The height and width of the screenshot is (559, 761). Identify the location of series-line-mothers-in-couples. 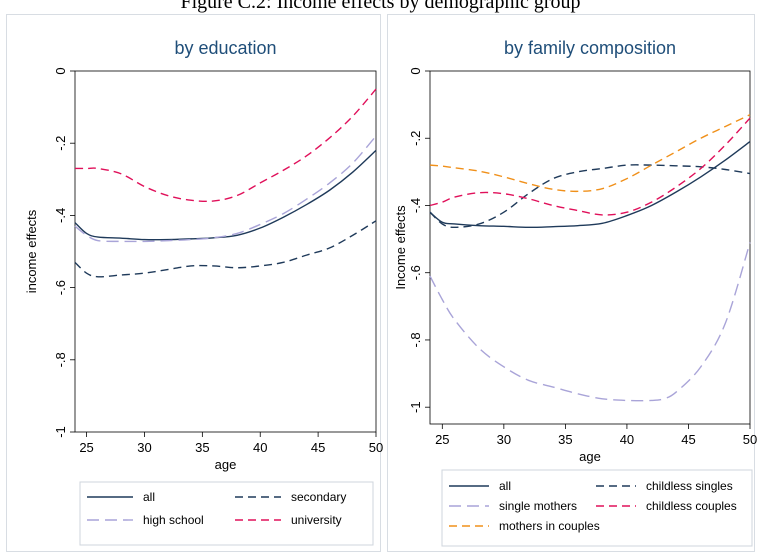
(590, 153).